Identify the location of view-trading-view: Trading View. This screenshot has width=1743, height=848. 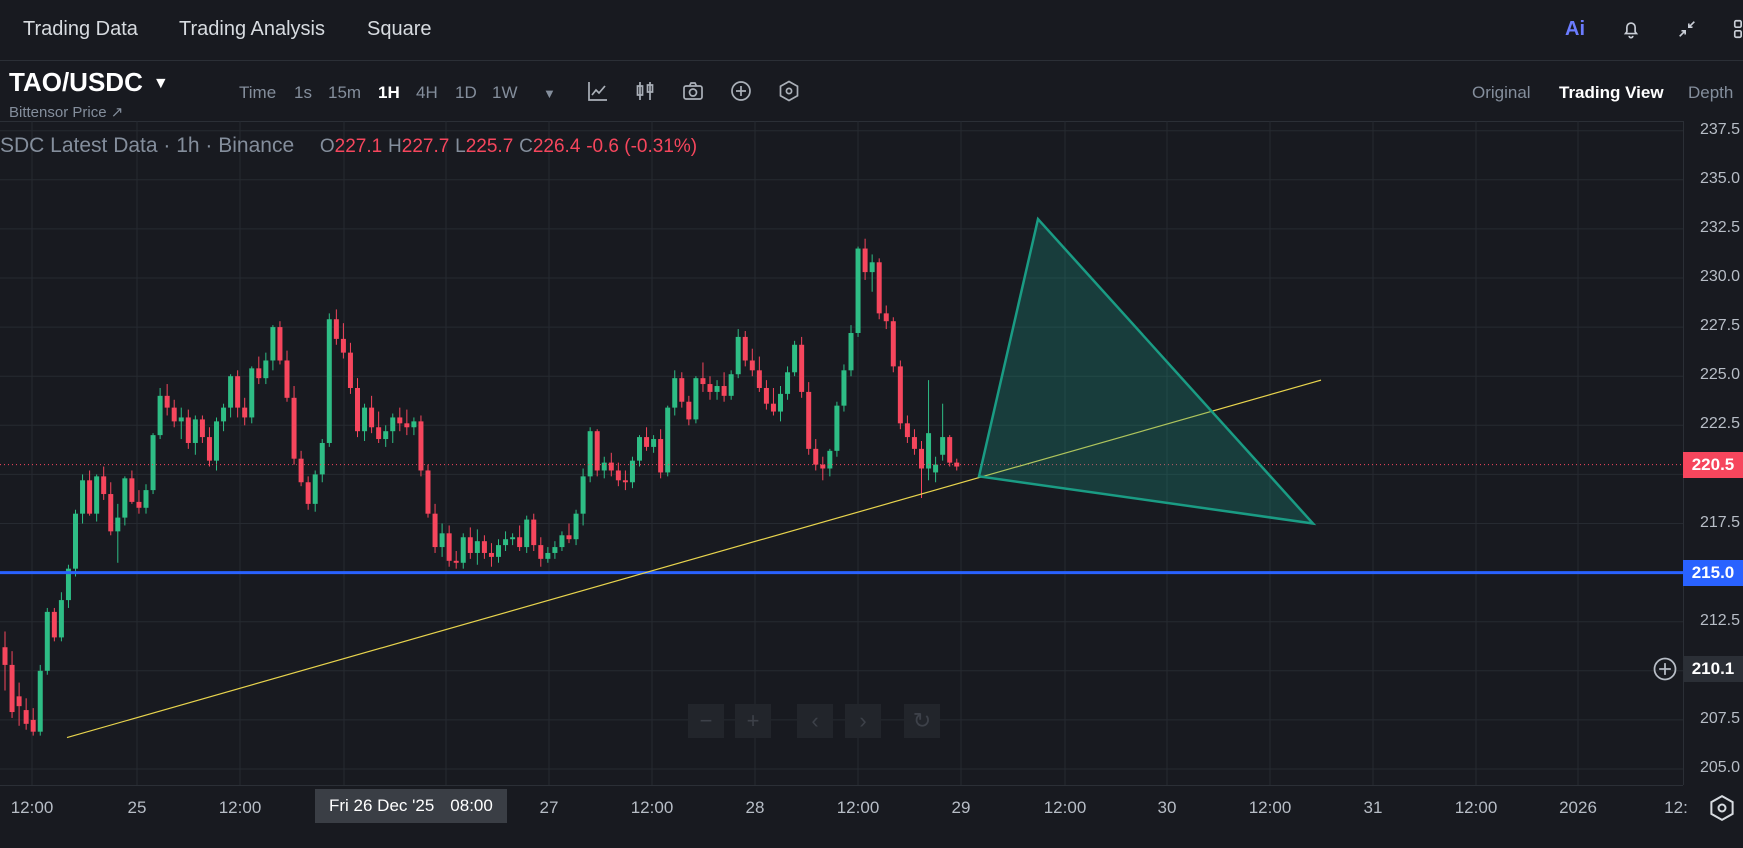
(1611, 92).